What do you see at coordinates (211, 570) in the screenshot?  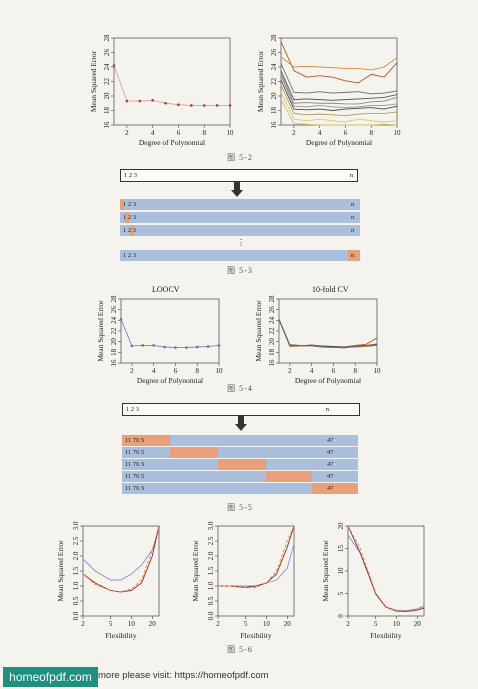 I see `y-tick-label: 1.5` at bounding box center [211, 570].